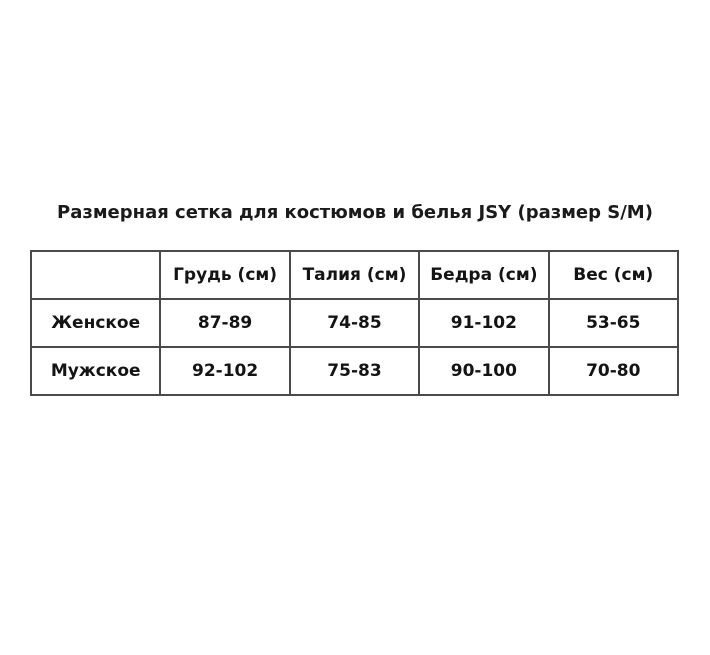 Image resolution: width=710 pixels, height=655 pixels. I want to click on cell-men-waist: 75-83, so click(354, 371).